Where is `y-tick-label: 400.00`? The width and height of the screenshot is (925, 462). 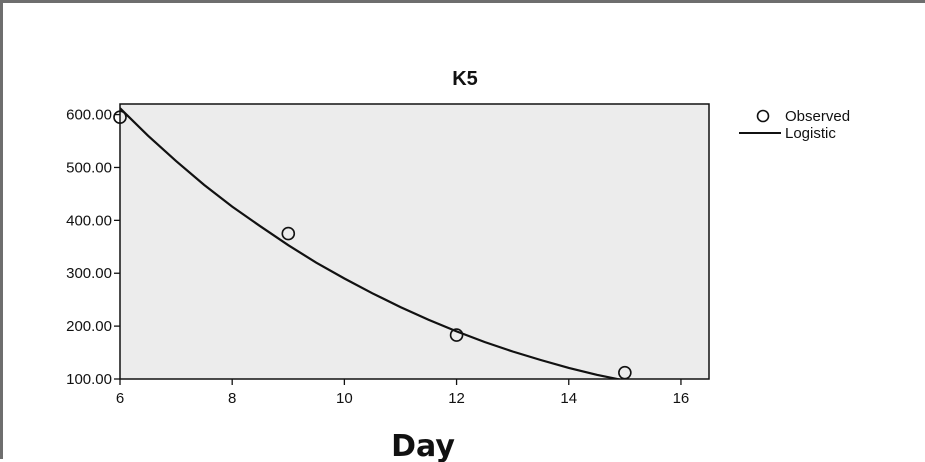
y-tick-label: 400.00 is located at coordinates (89, 220).